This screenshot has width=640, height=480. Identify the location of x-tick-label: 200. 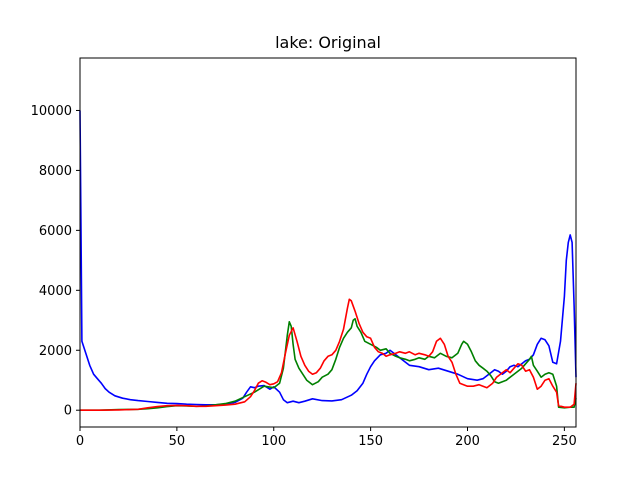
(467, 441).